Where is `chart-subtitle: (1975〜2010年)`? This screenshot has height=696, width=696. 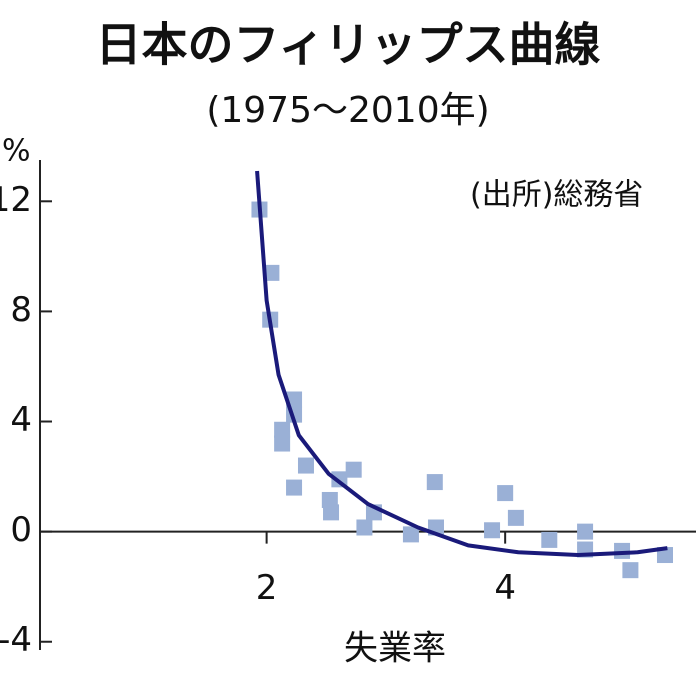 chart-subtitle: (1975〜2010年) is located at coordinates (347, 110).